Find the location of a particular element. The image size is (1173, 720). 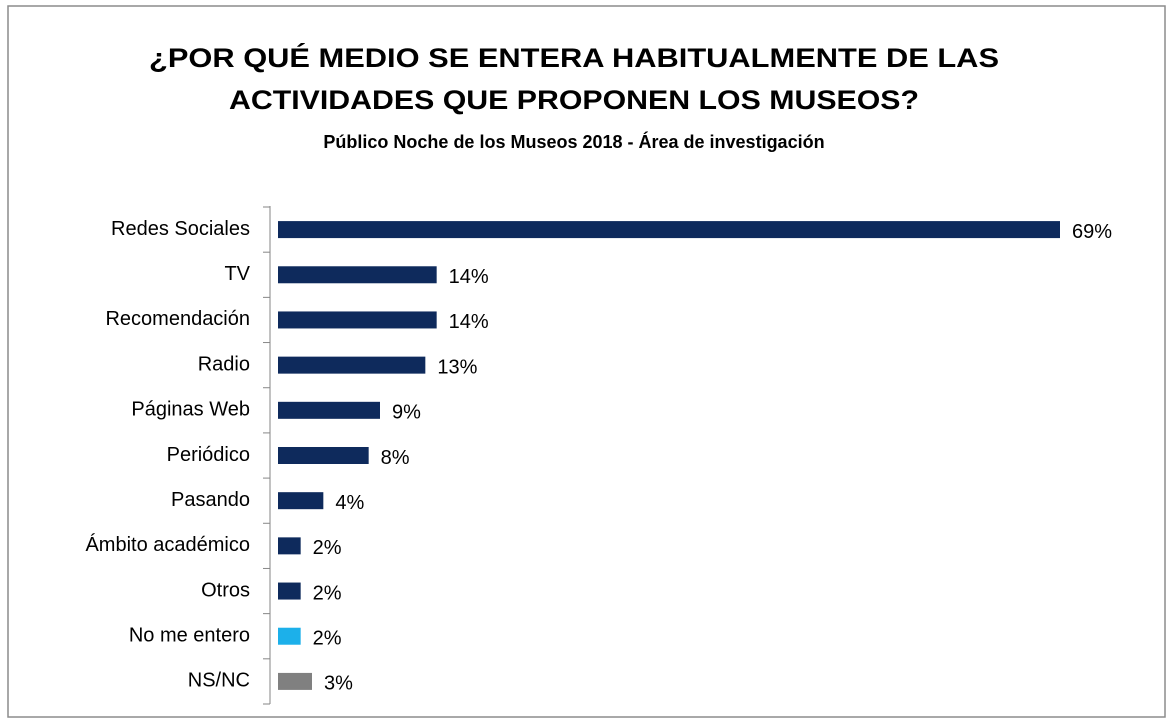

category-label: TV is located at coordinates (237, 274).